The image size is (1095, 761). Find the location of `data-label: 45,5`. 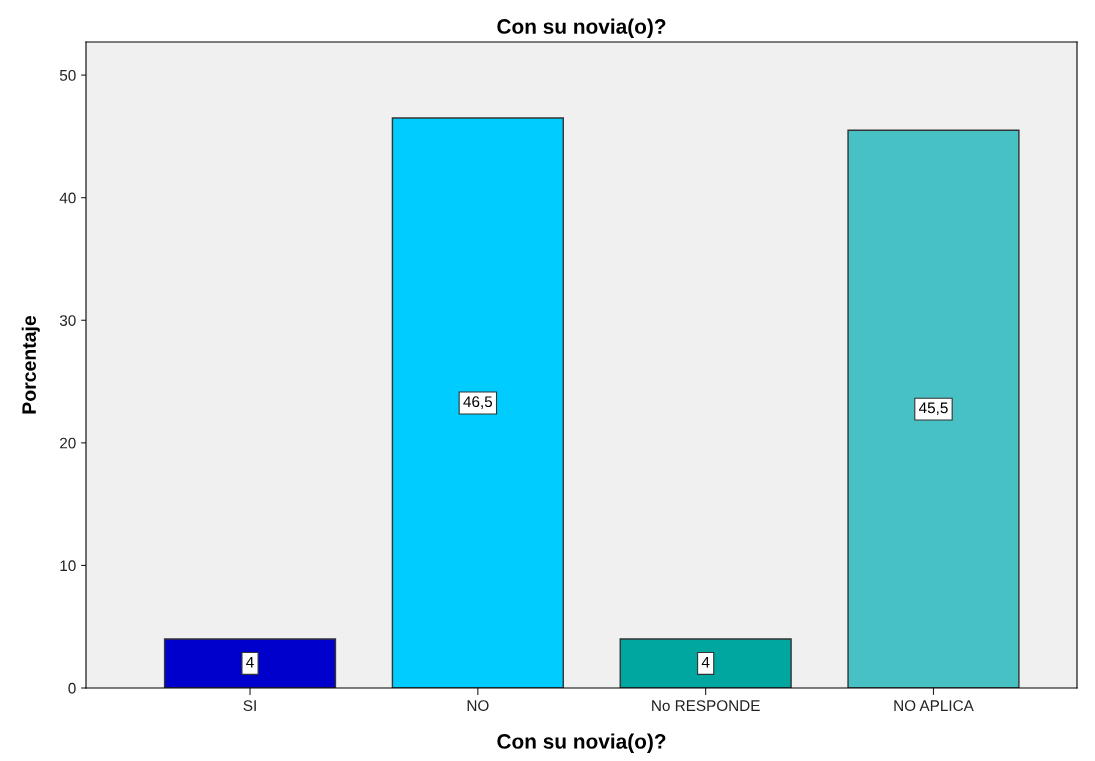

data-label: 45,5 is located at coordinates (933, 409).